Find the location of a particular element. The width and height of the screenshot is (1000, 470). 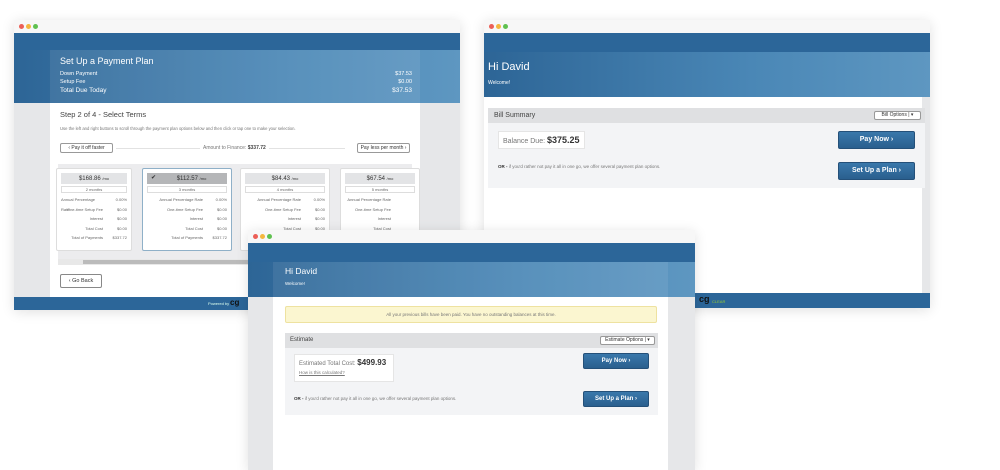

how-calculated-link: How is this calculated? is located at coordinates (322, 372).